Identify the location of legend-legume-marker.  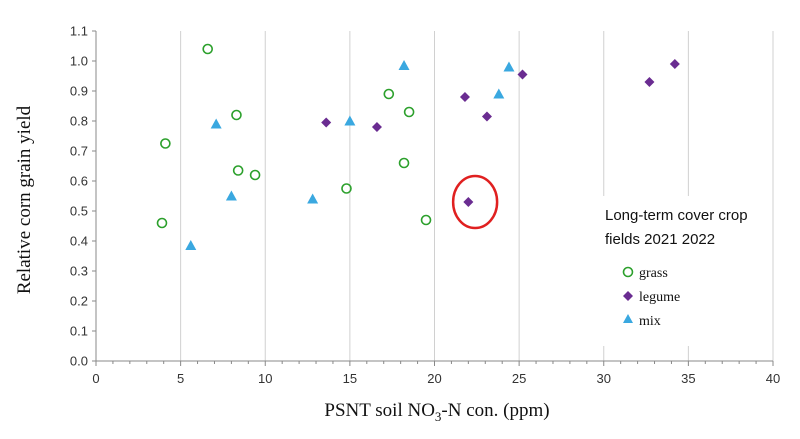
(628, 296).